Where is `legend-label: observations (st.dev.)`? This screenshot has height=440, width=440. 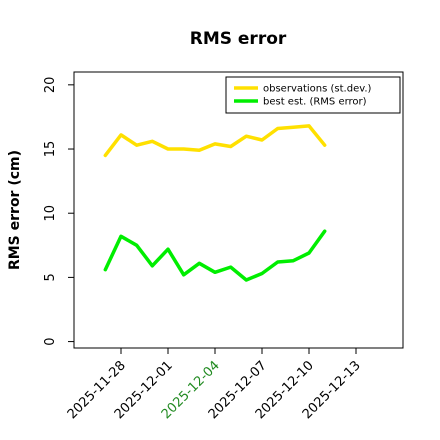
legend-label: observations (st.dev.) is located at coordinates (317, 89).